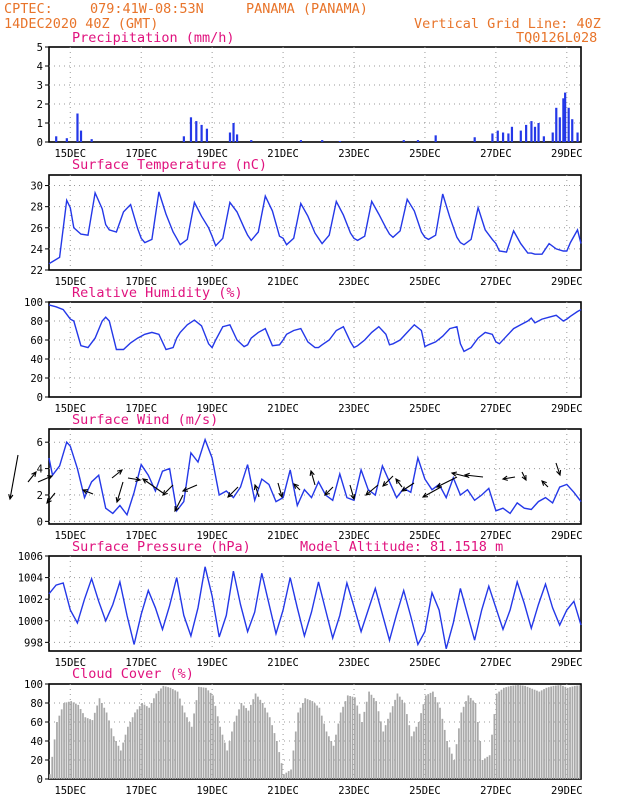 The height and width of the screenshot is (800, 618). What do you see at coordinates (567, 282) in the screenshot?
I see `temp-xtick: 29DEC` at bounding box center [567, 282].